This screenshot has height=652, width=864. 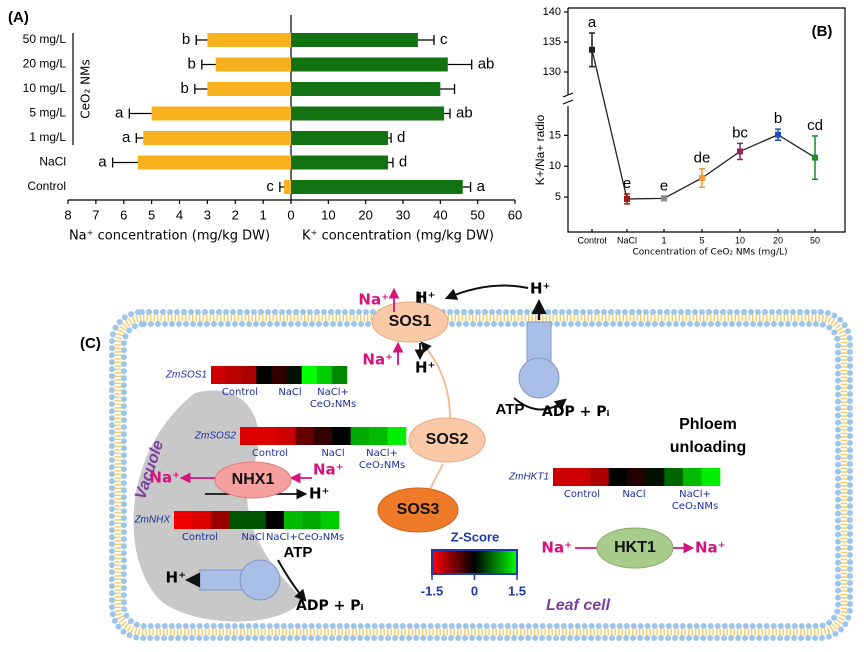 What do you see at coordinates (540, 149) in the screenshot?
I see `y-axis-title: K+/Na+ radio` at bounding box center [540, 149].